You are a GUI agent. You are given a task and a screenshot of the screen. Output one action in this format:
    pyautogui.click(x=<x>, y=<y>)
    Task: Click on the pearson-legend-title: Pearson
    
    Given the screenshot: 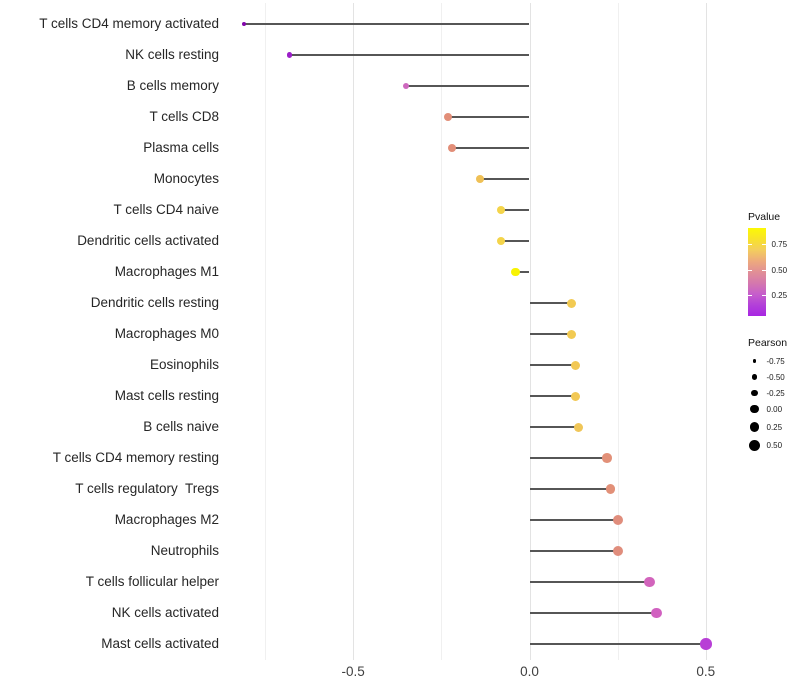 What is the action you would take?
    pyautogui.click(x=768, y=343)
    